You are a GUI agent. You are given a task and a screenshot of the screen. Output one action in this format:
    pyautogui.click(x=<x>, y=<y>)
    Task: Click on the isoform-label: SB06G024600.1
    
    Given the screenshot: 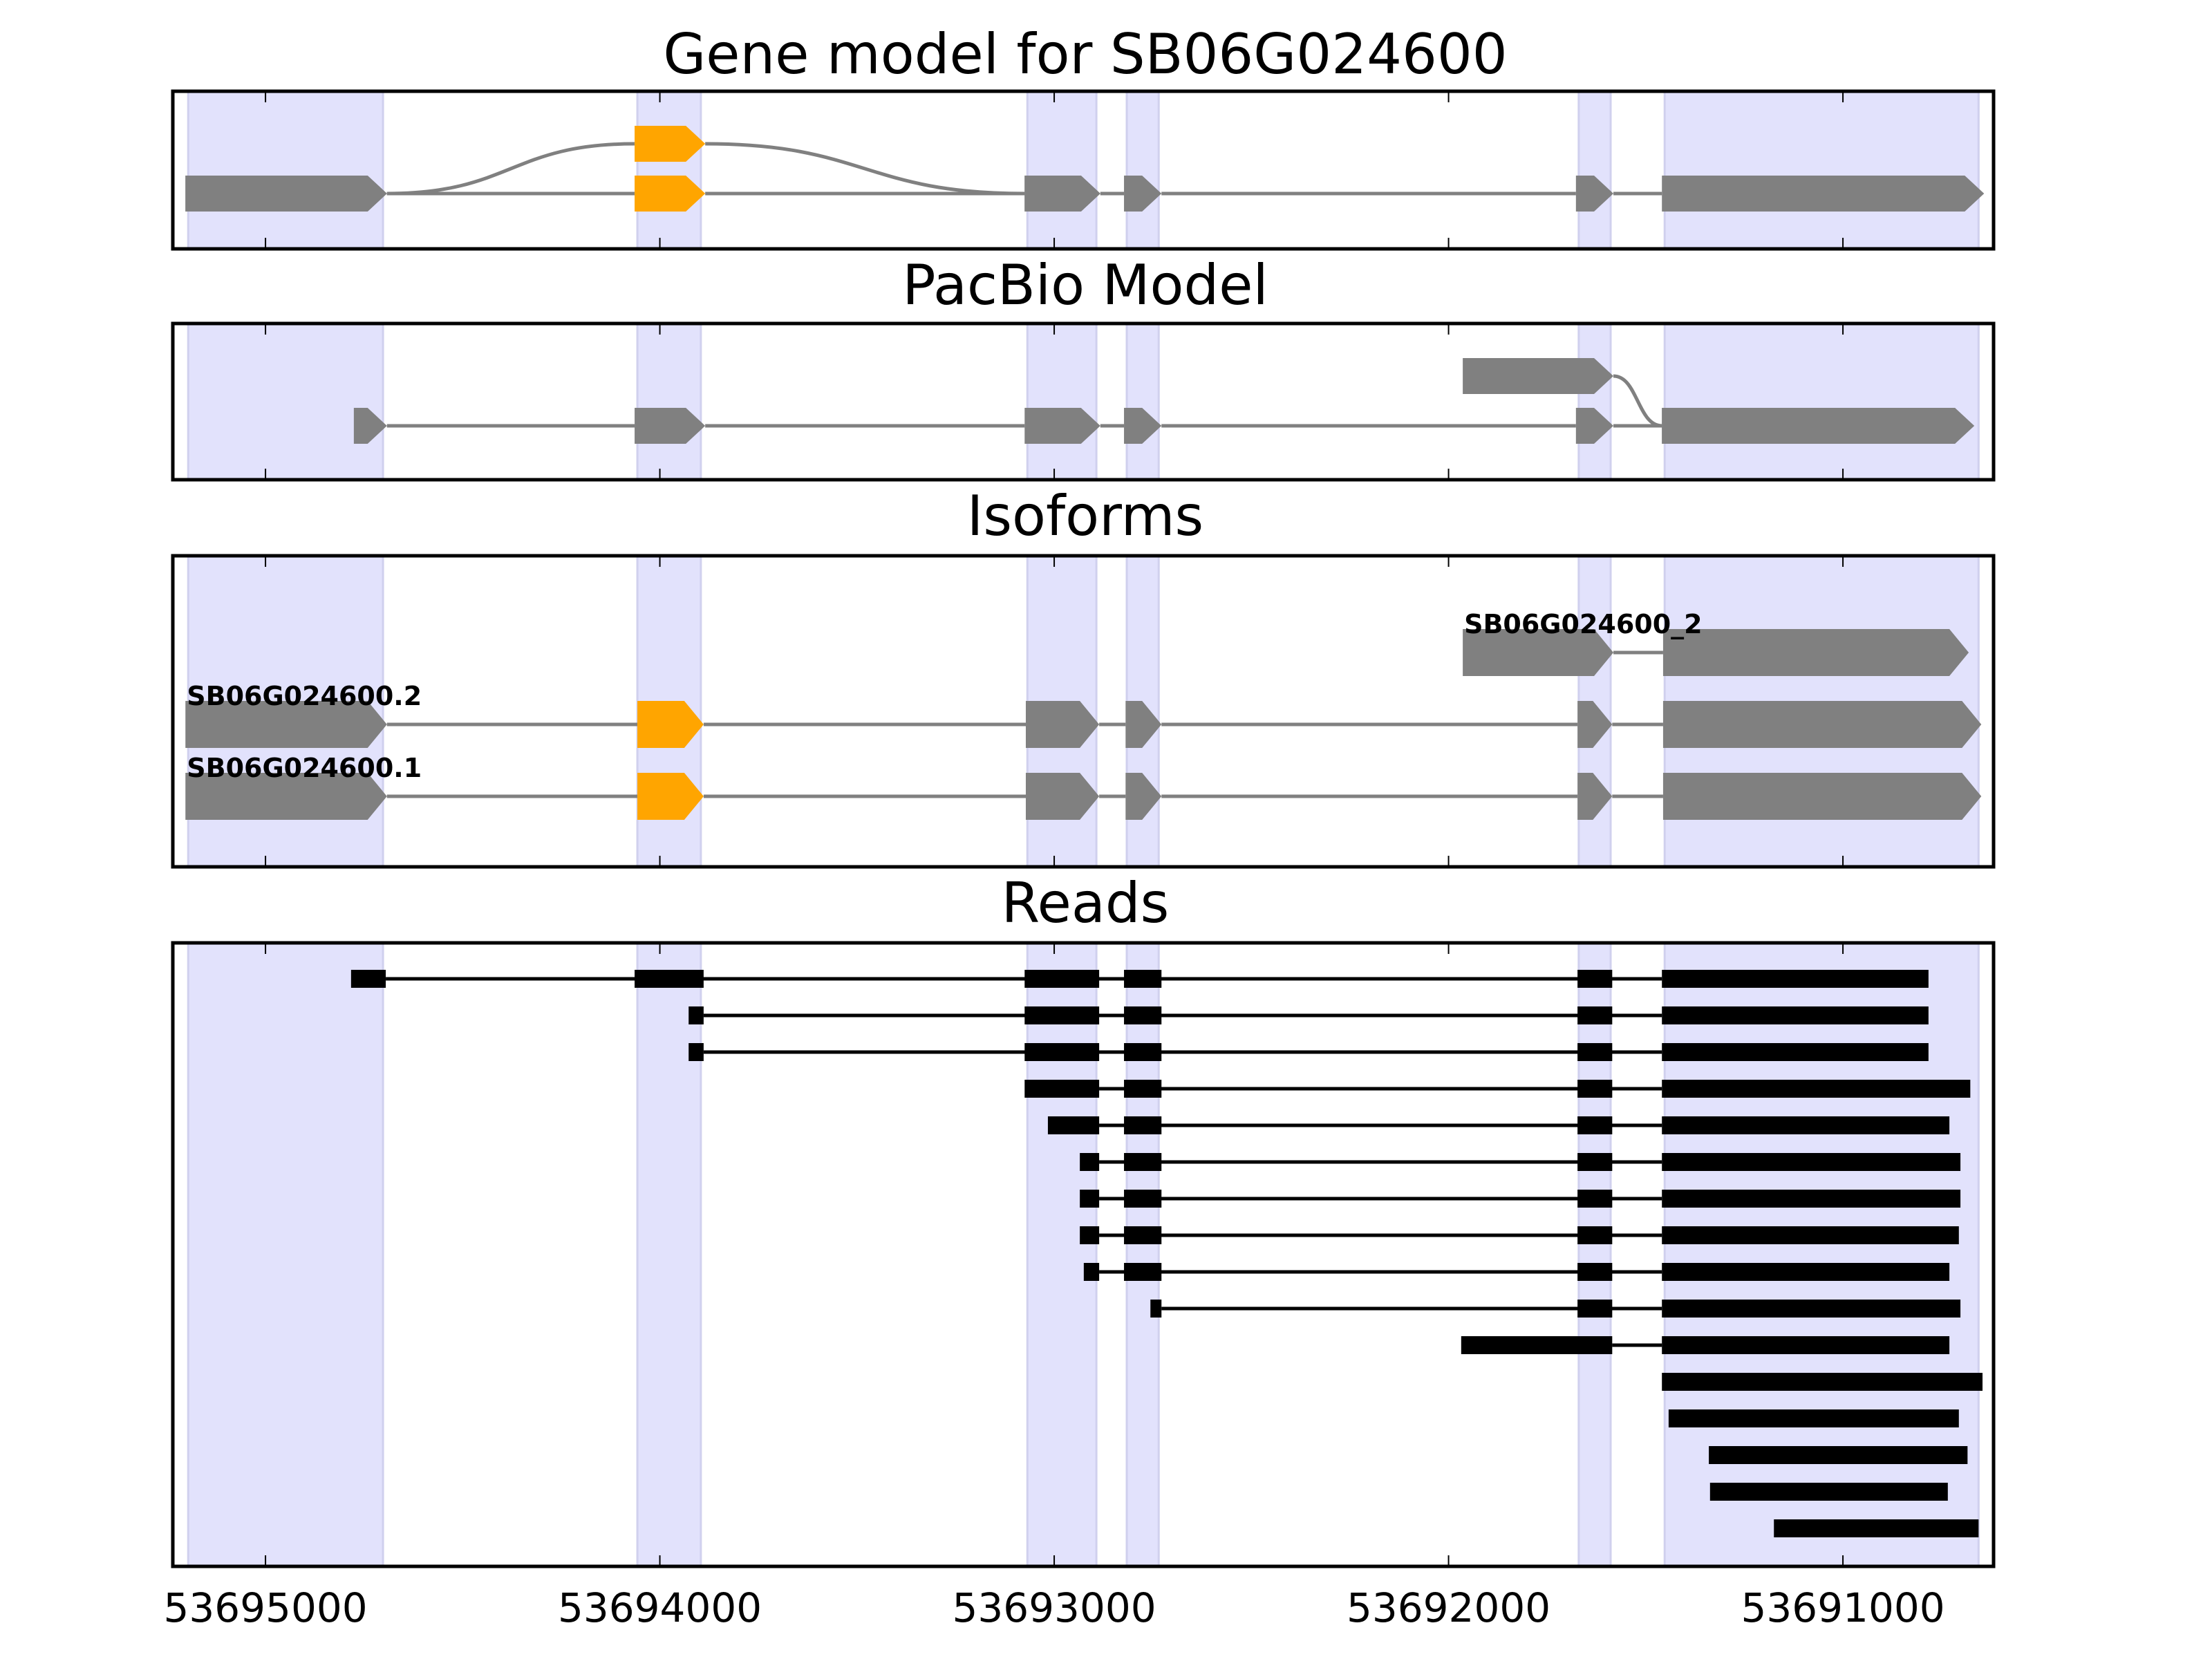 What is the action you would take?
    pyautogui.click(x=304, y=768)
    